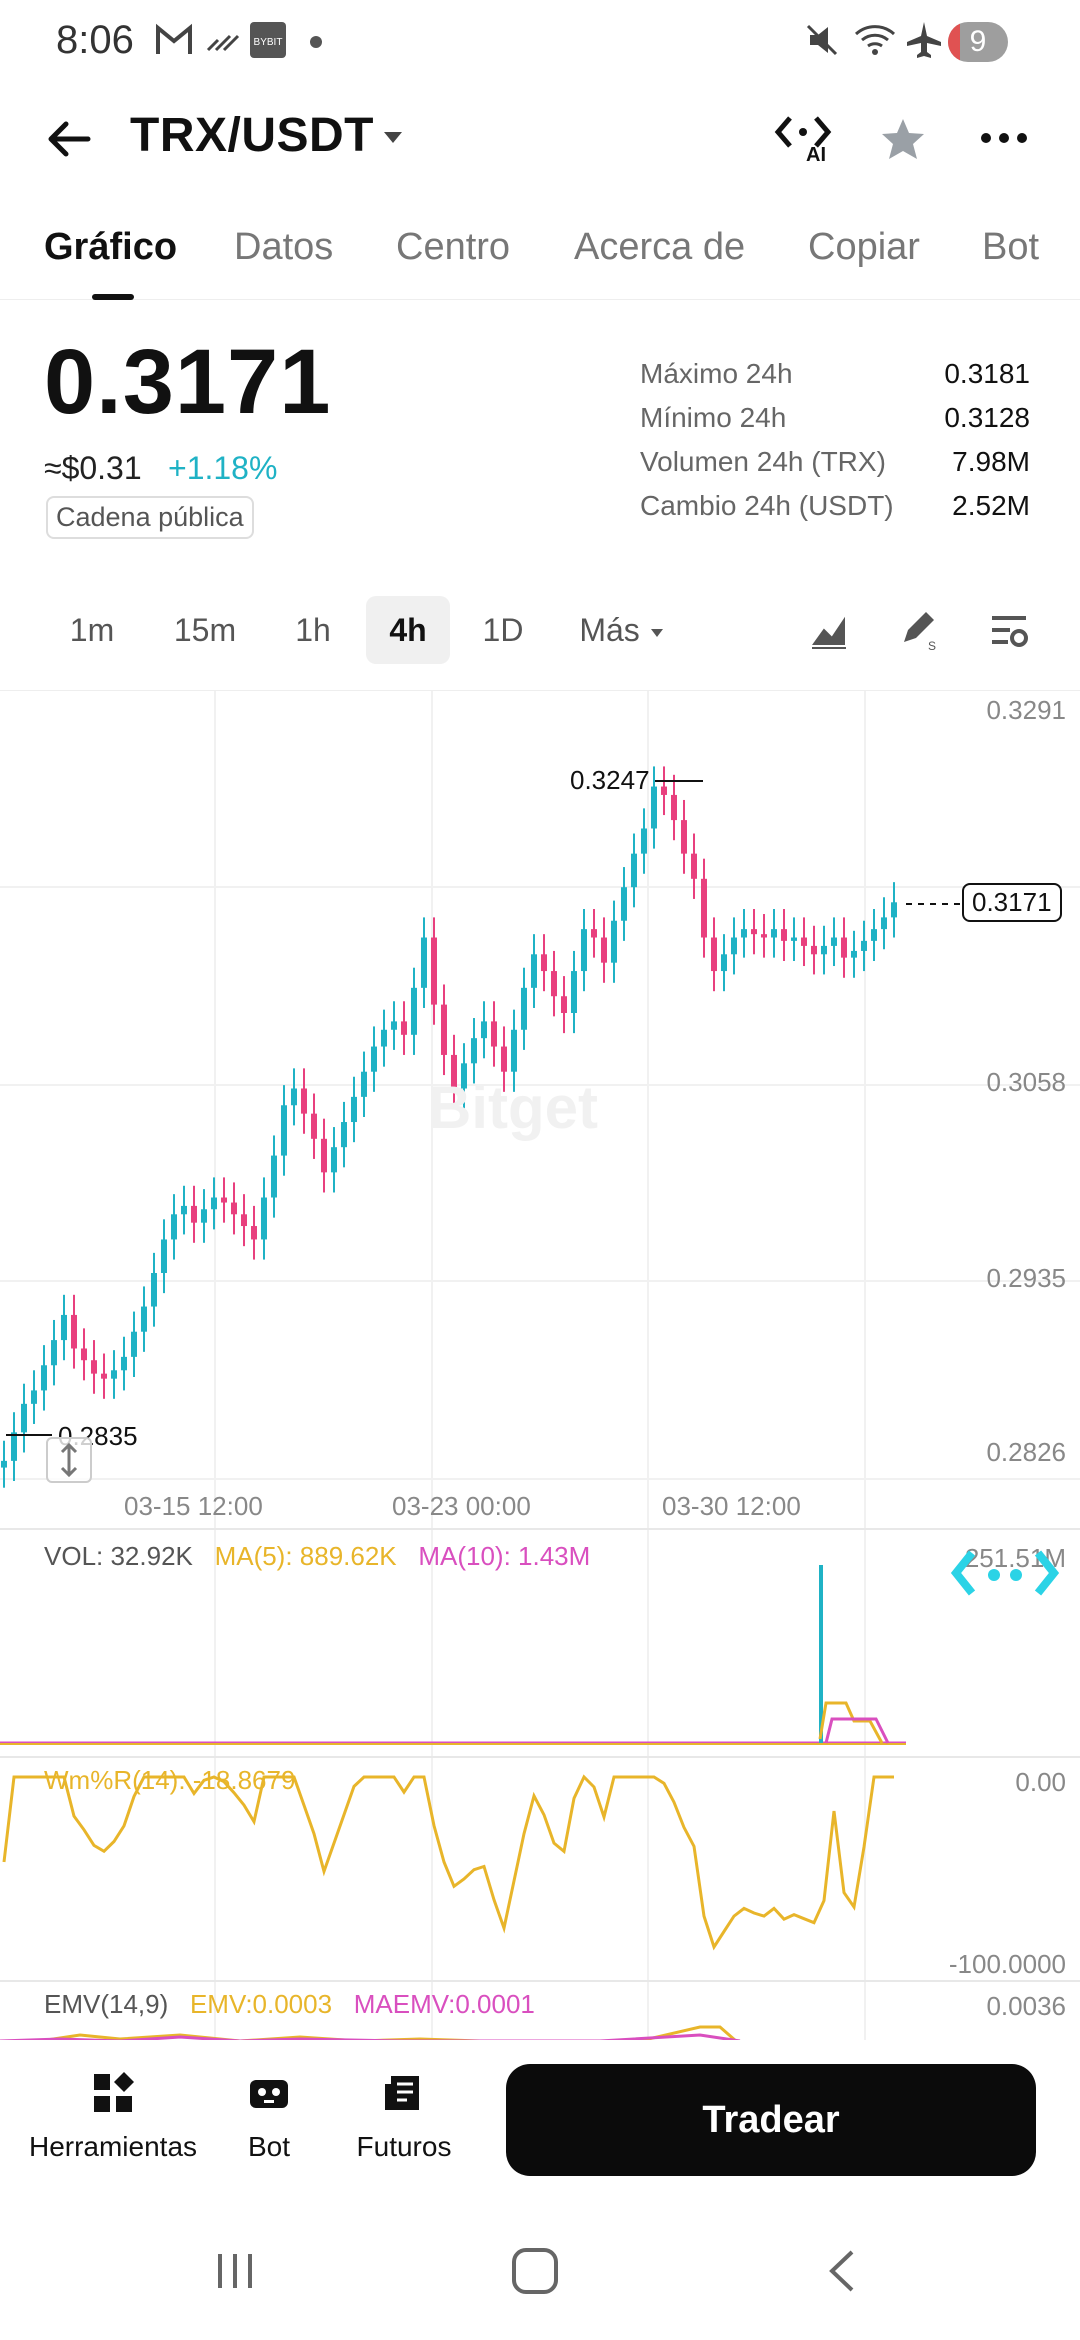 The image size is (1080, 2340). What do you see at coordinates (535, 2271) in the screenshot?
I see `home-icon` at bounding box center [535, 2271].